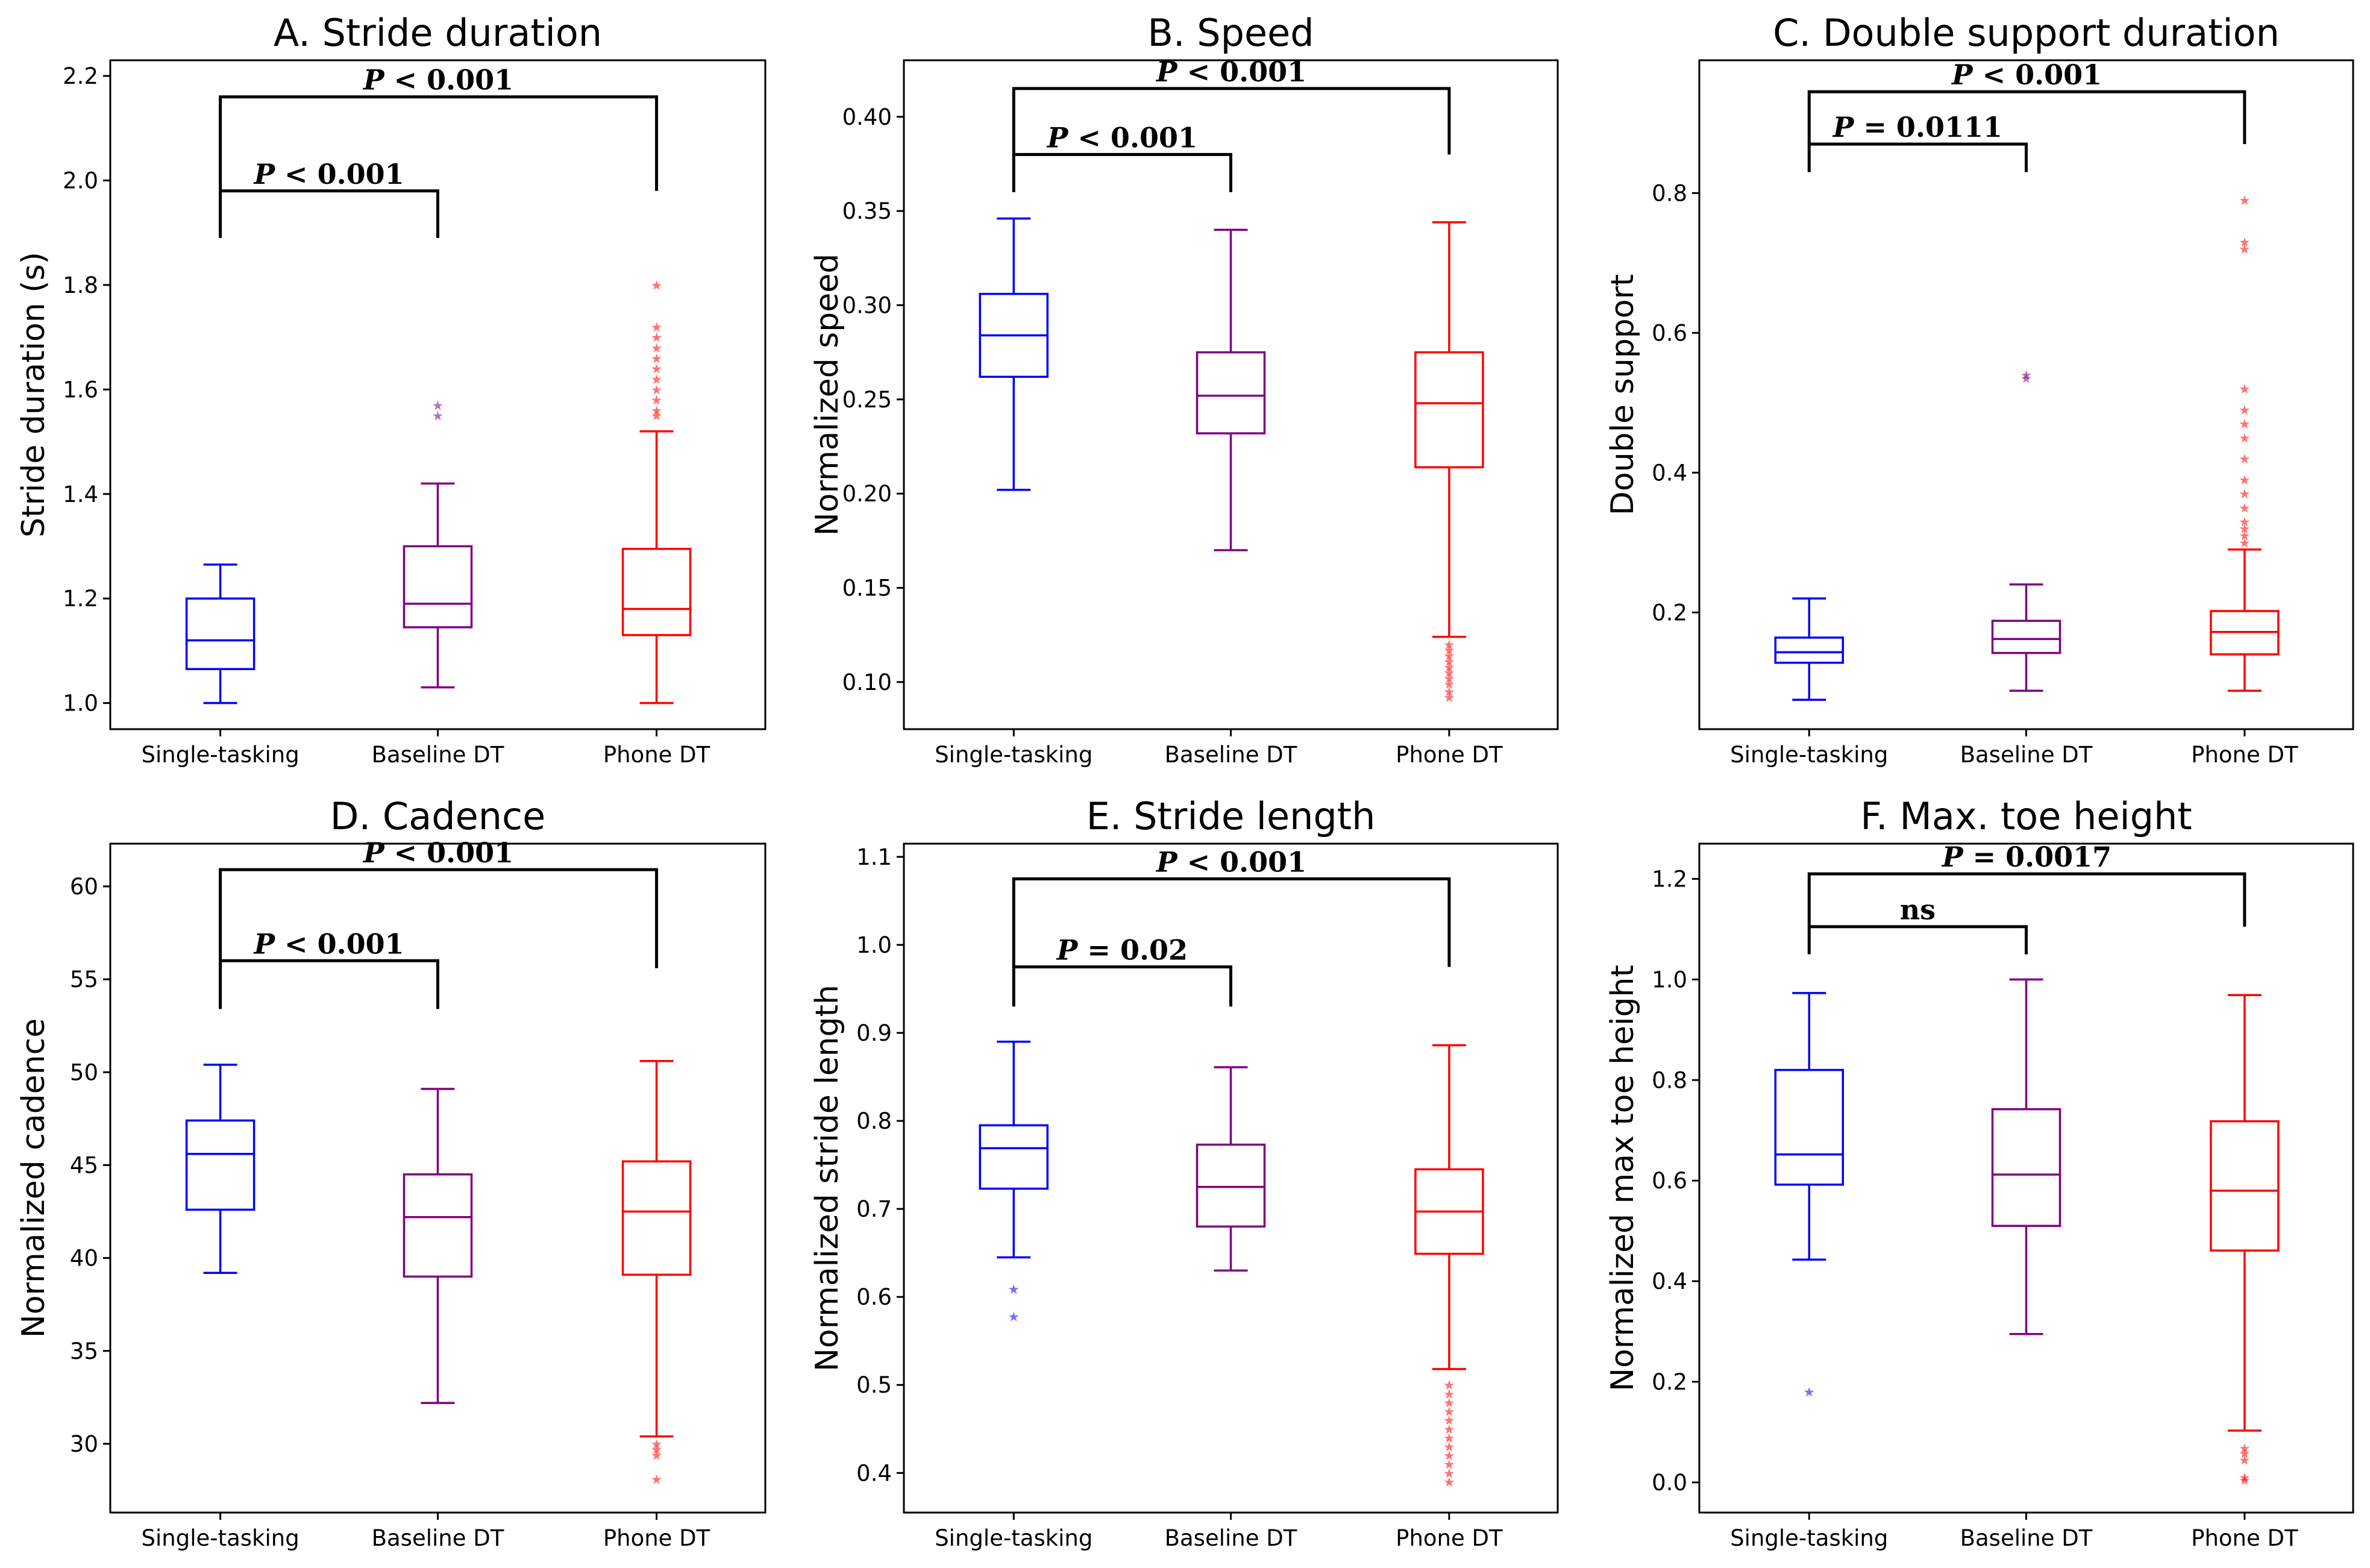 The image size is (2370, 1568). Describe the element at coordinates (1230, 861) in the screenshot. I see `panel-e-comparison-2-label: P < 0.001` at that location.